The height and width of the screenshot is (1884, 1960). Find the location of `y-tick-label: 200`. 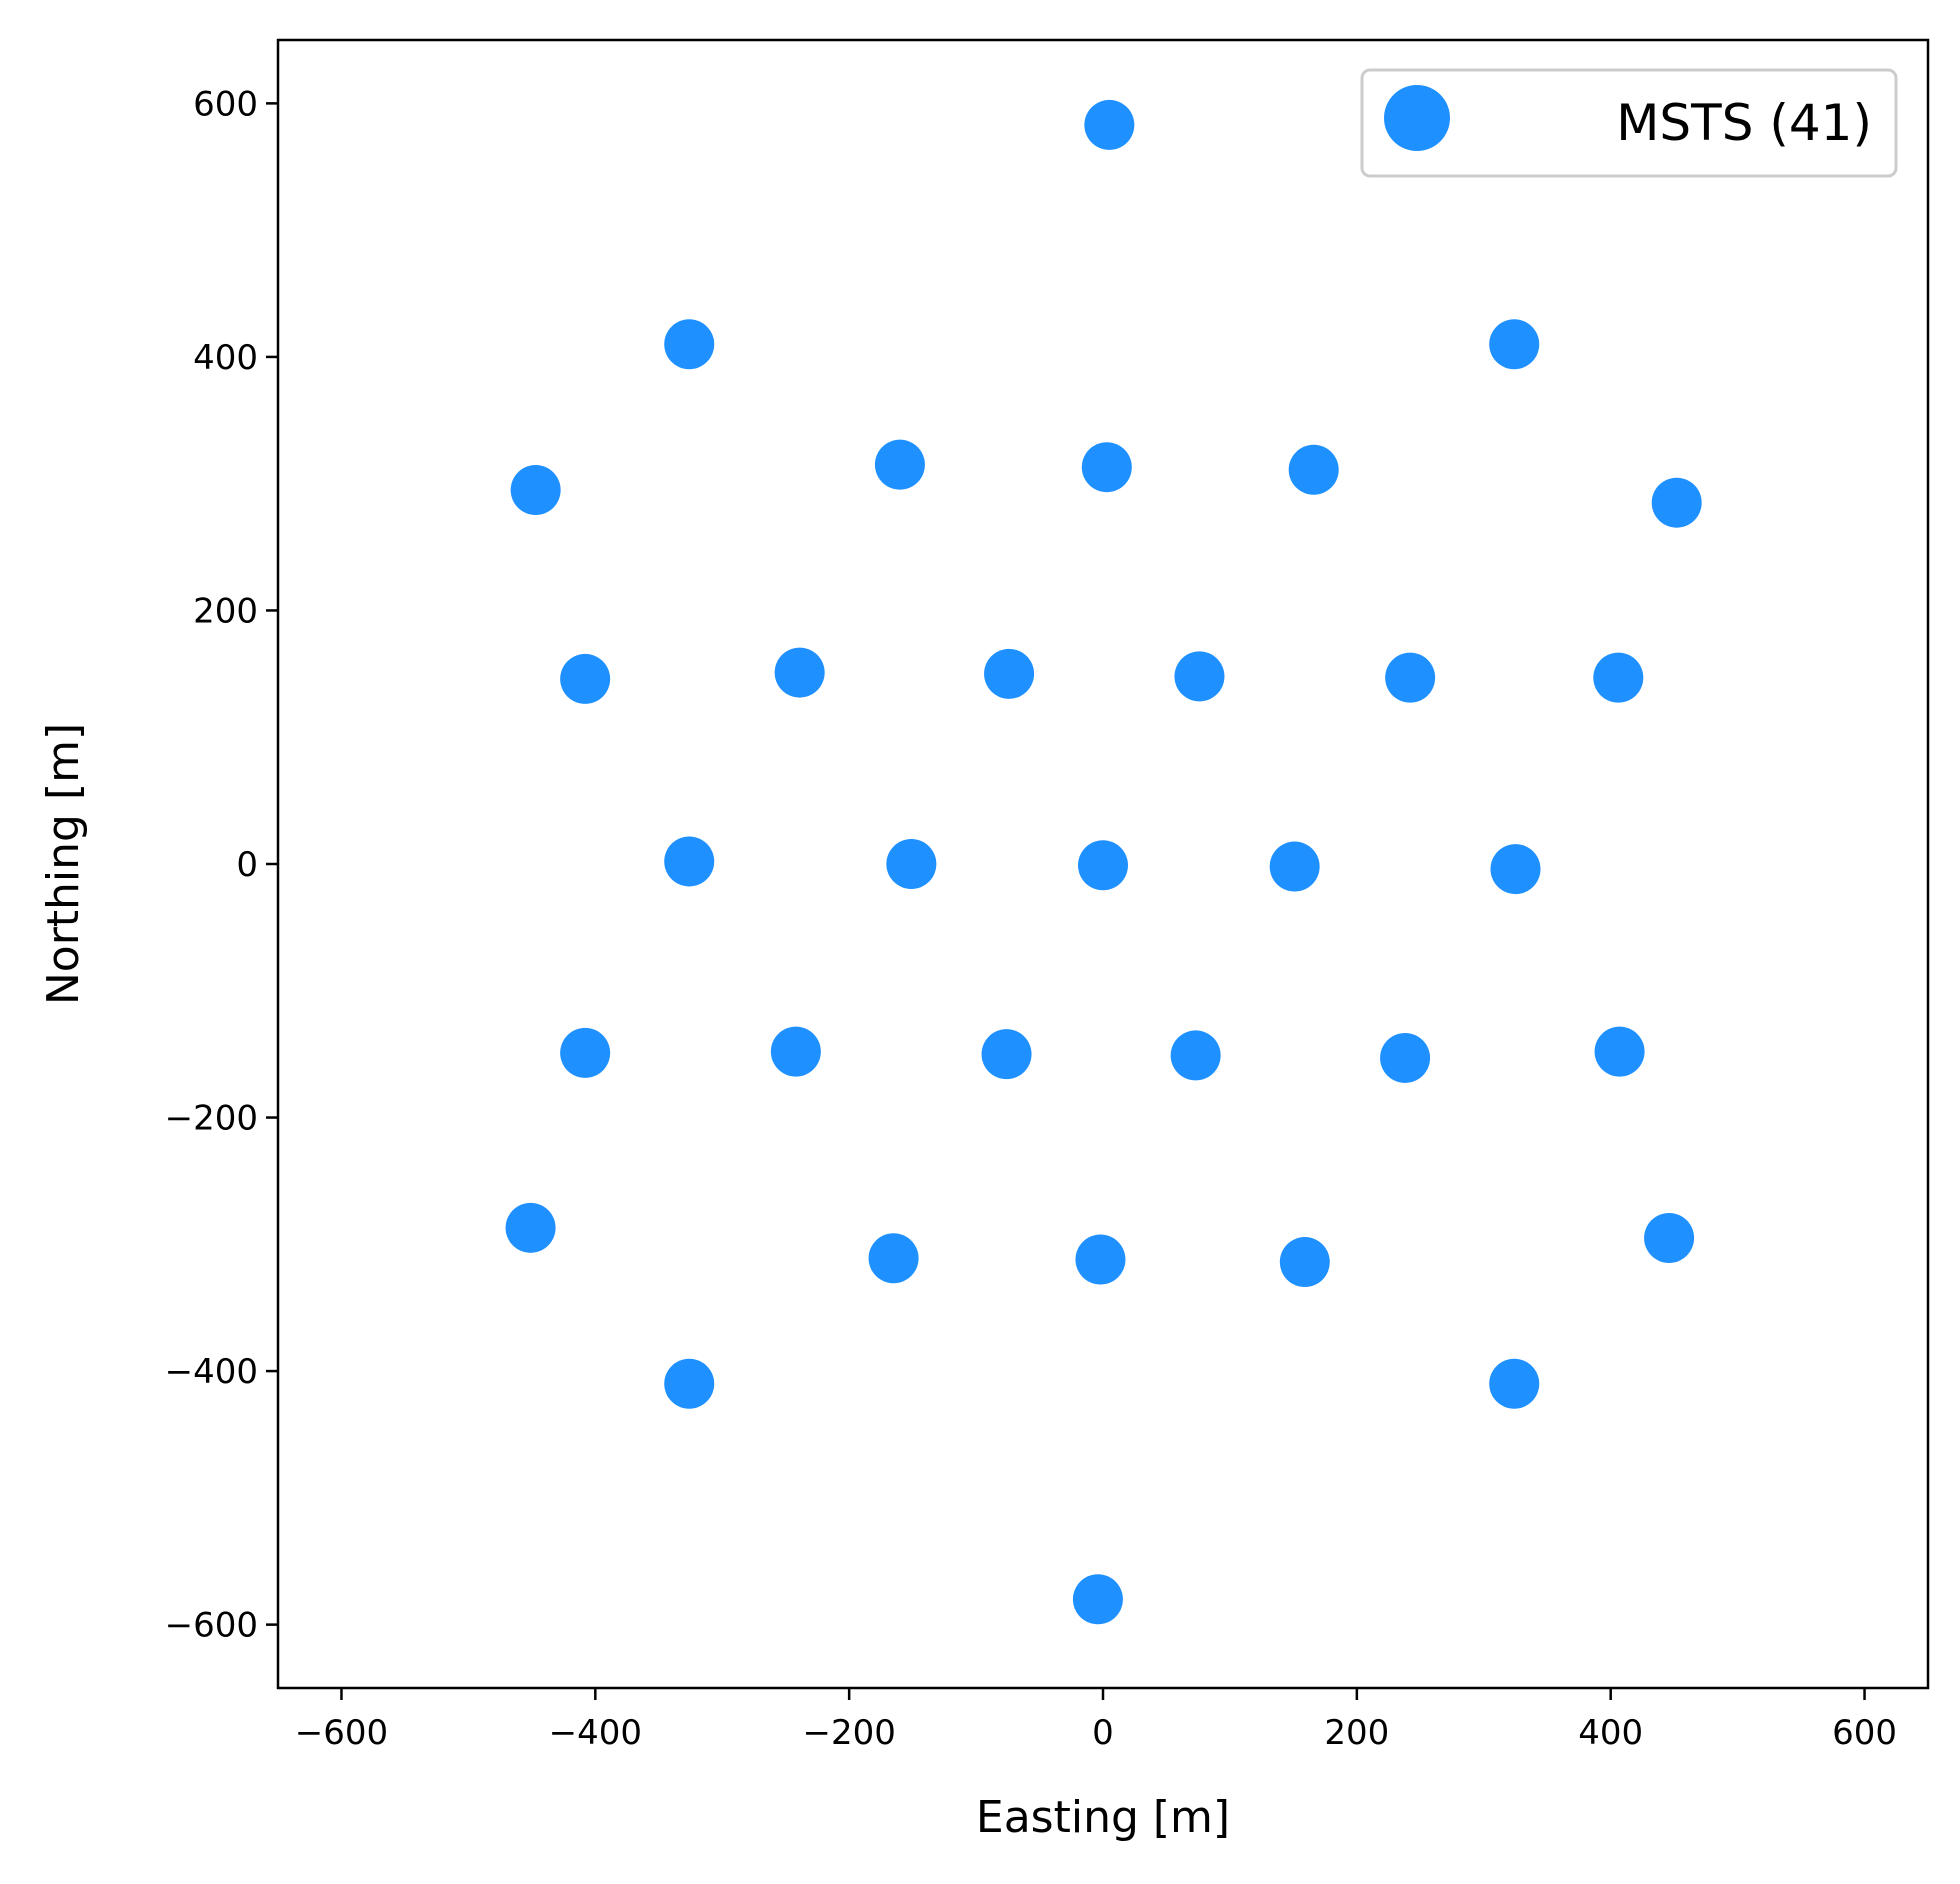

y-tick-label: 200 is located at coordinates (225, 611).